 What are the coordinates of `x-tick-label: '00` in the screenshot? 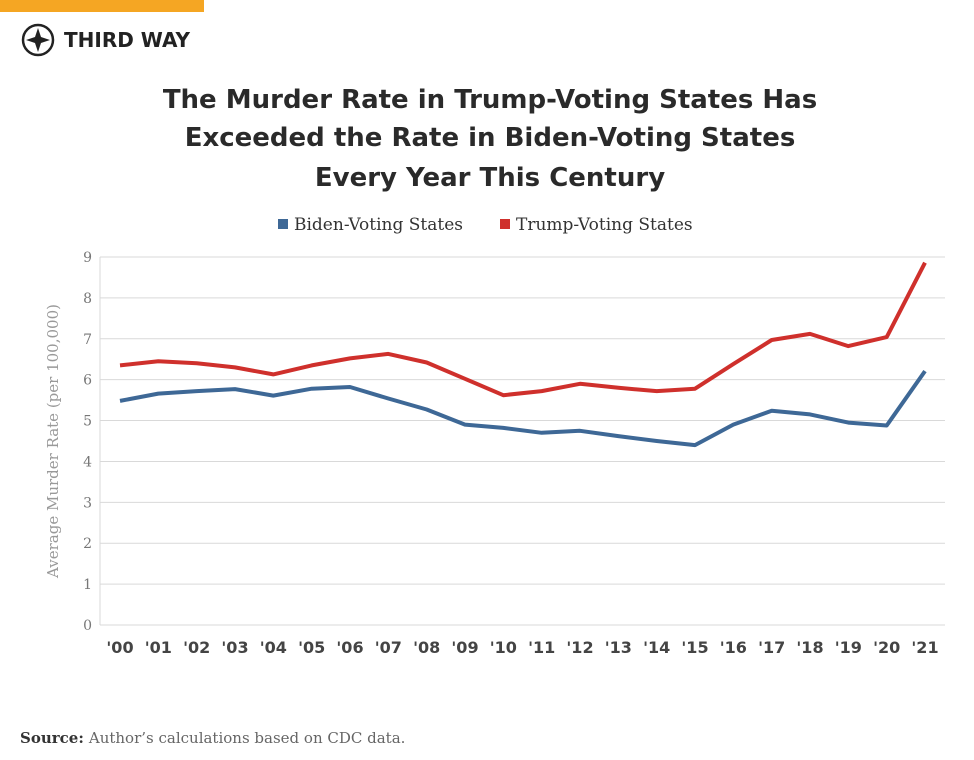 It's located at (119, 647).